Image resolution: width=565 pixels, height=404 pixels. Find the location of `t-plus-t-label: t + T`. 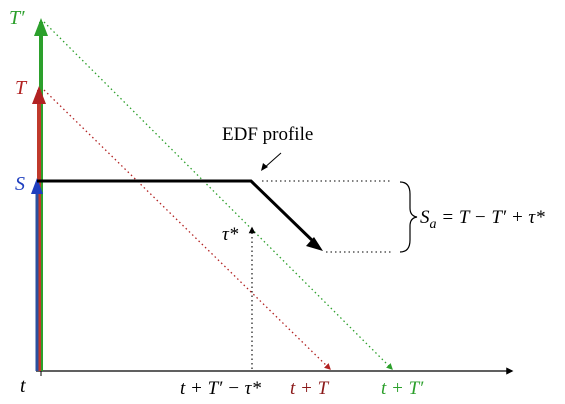

t-plus-t-label: t + T is located at coordinates (310, 388).